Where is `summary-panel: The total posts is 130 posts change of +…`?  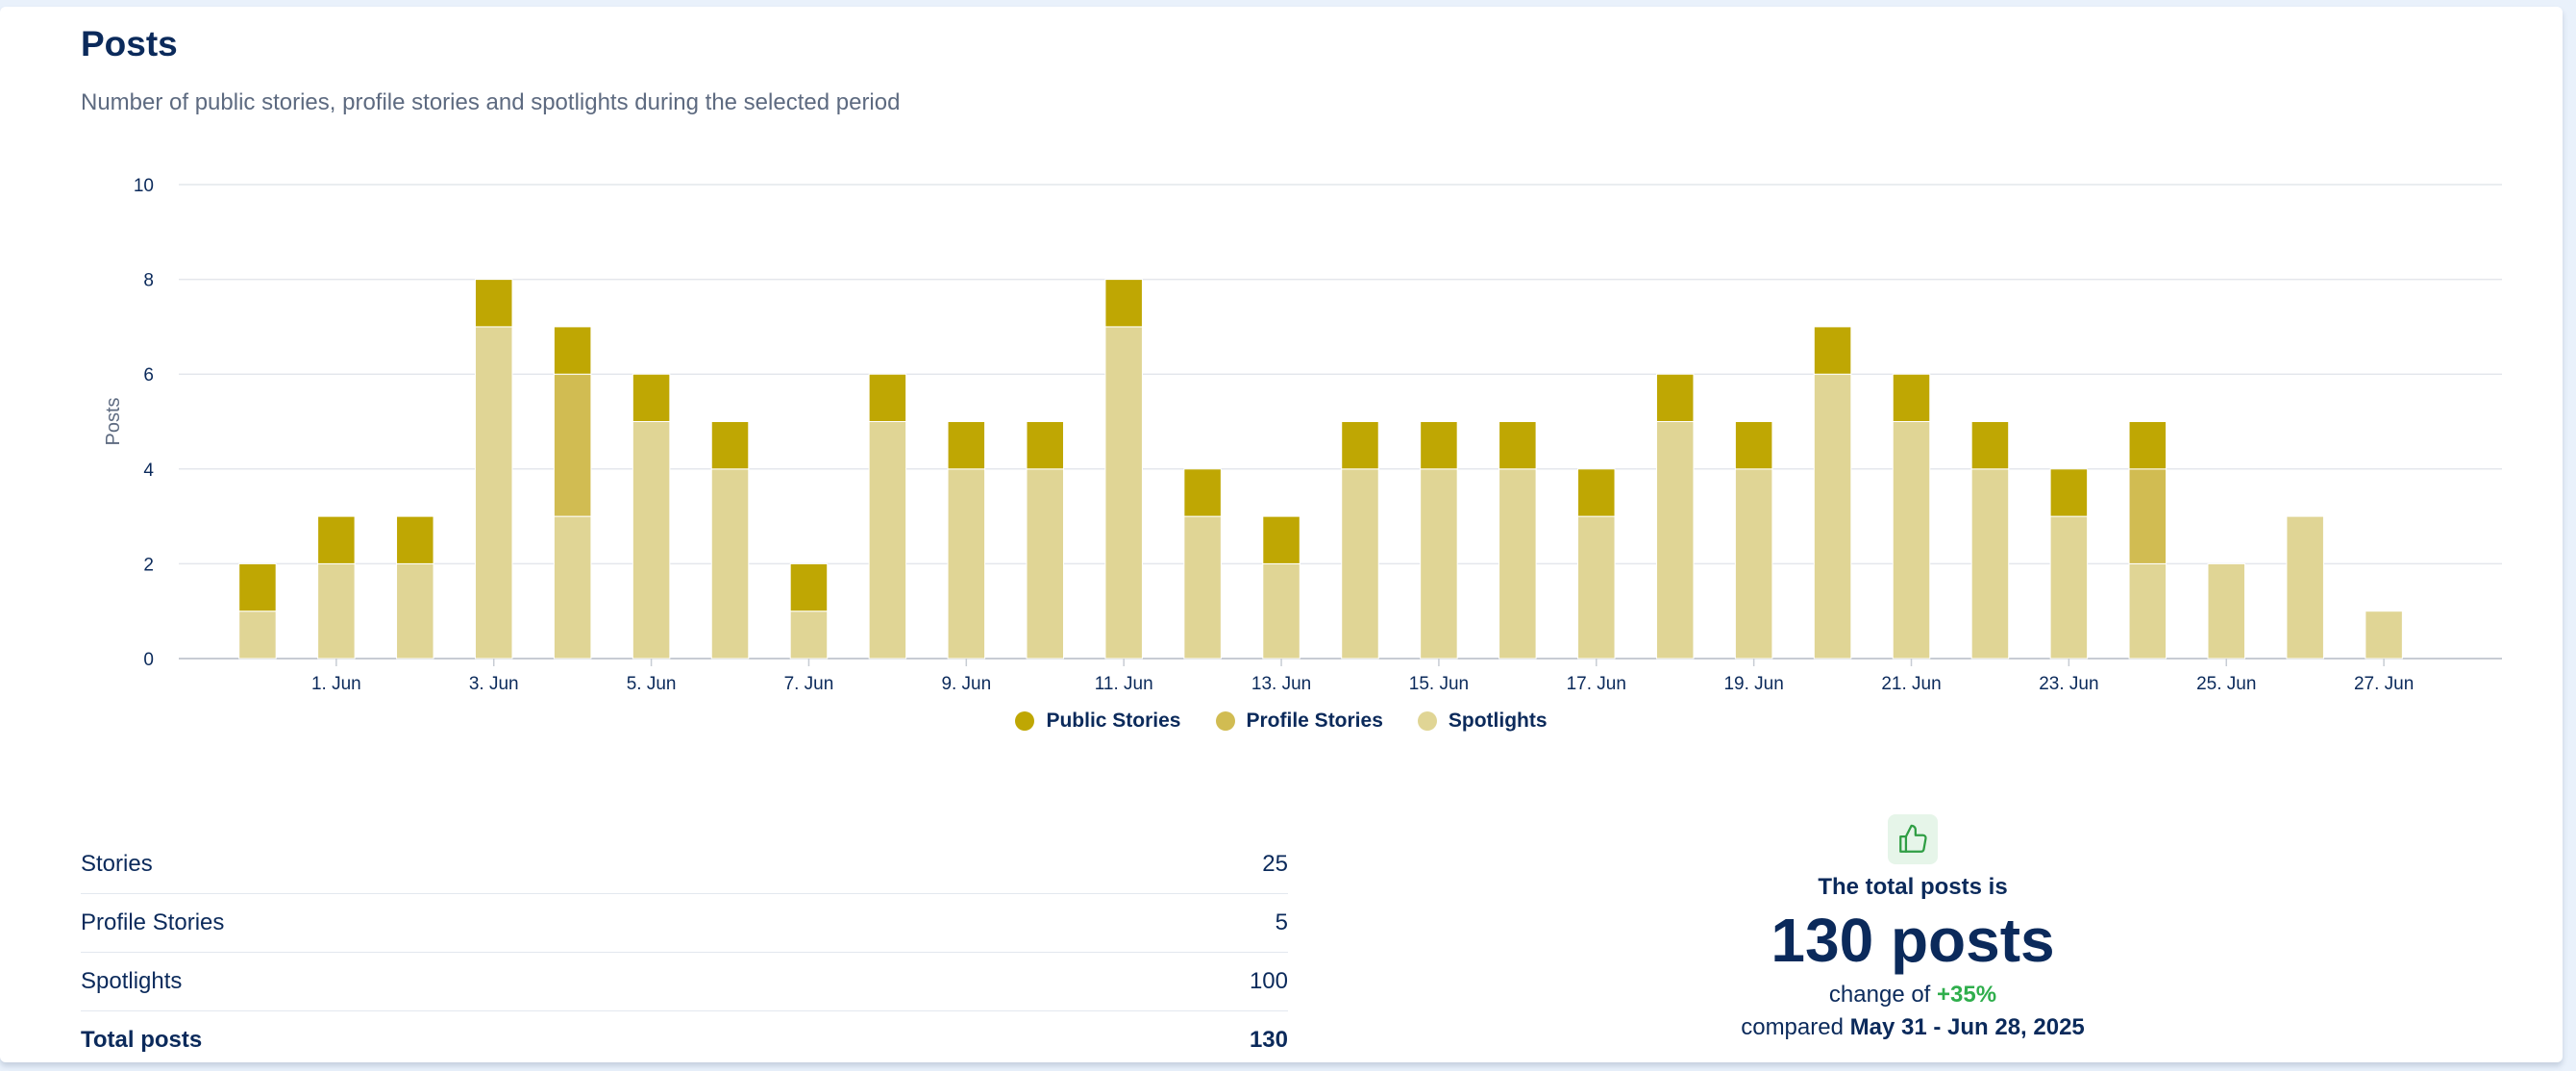
summary-panel: The total posts is 130 posts change of +… is located at coordinates (1913, 928).